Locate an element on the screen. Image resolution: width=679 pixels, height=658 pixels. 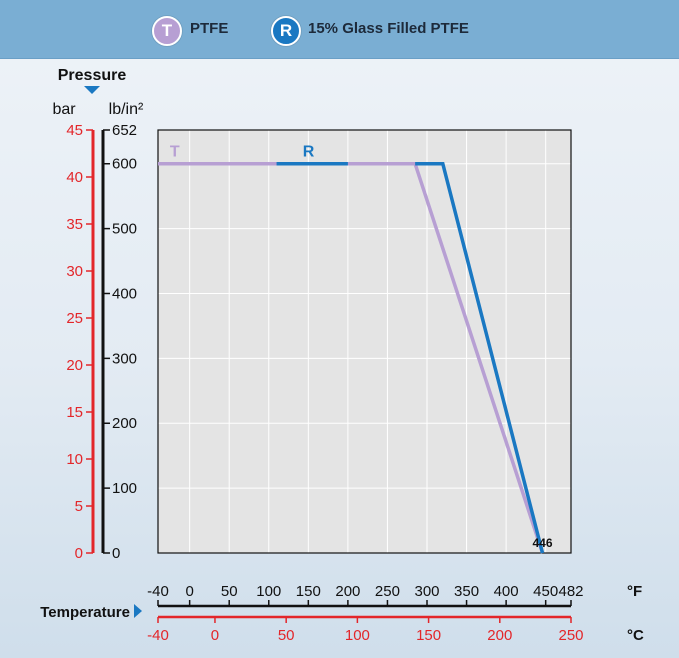
fahrenheit-tick-label: 0 is located at coordinates (189, 591).